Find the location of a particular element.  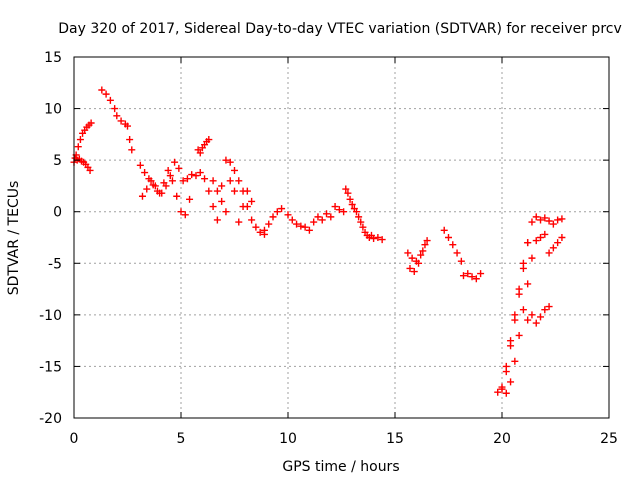

series-seg-a is located at coordinates (82, 142).